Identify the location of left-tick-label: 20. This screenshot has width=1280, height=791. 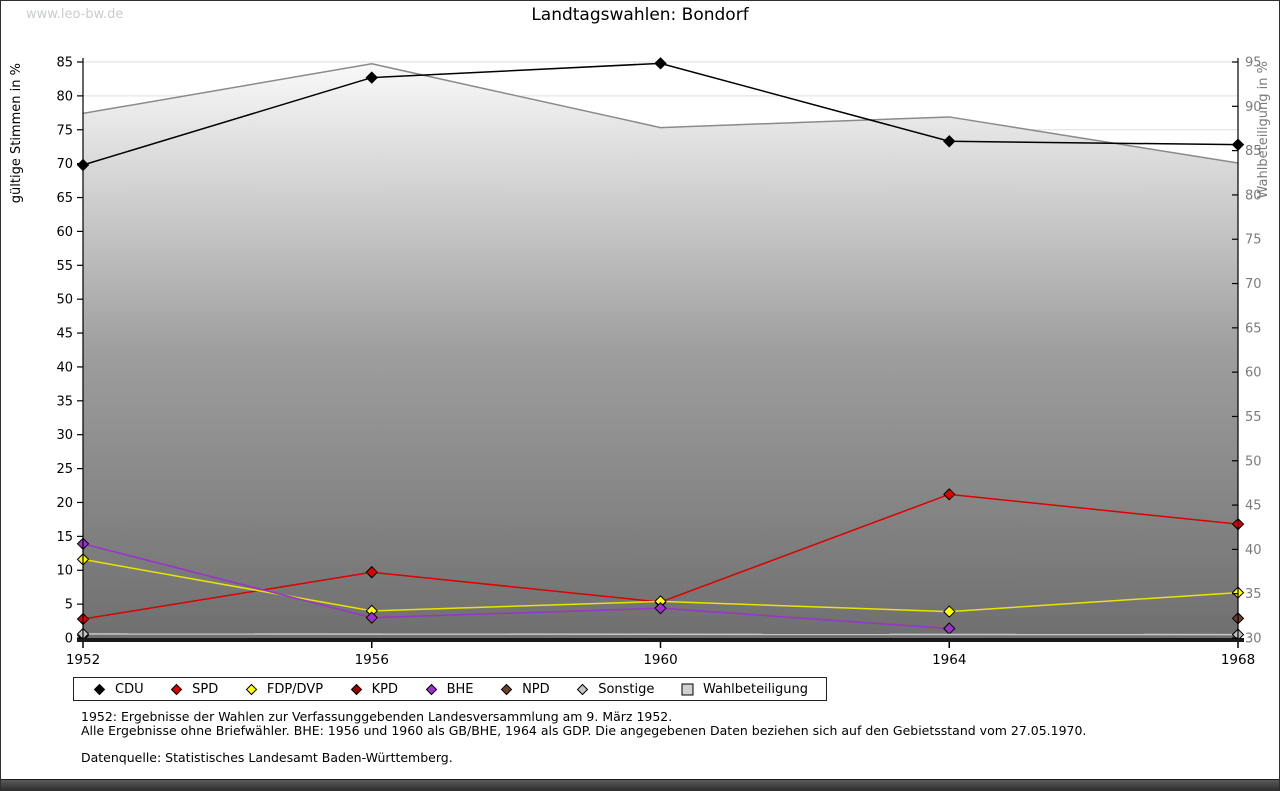
(64, 503).